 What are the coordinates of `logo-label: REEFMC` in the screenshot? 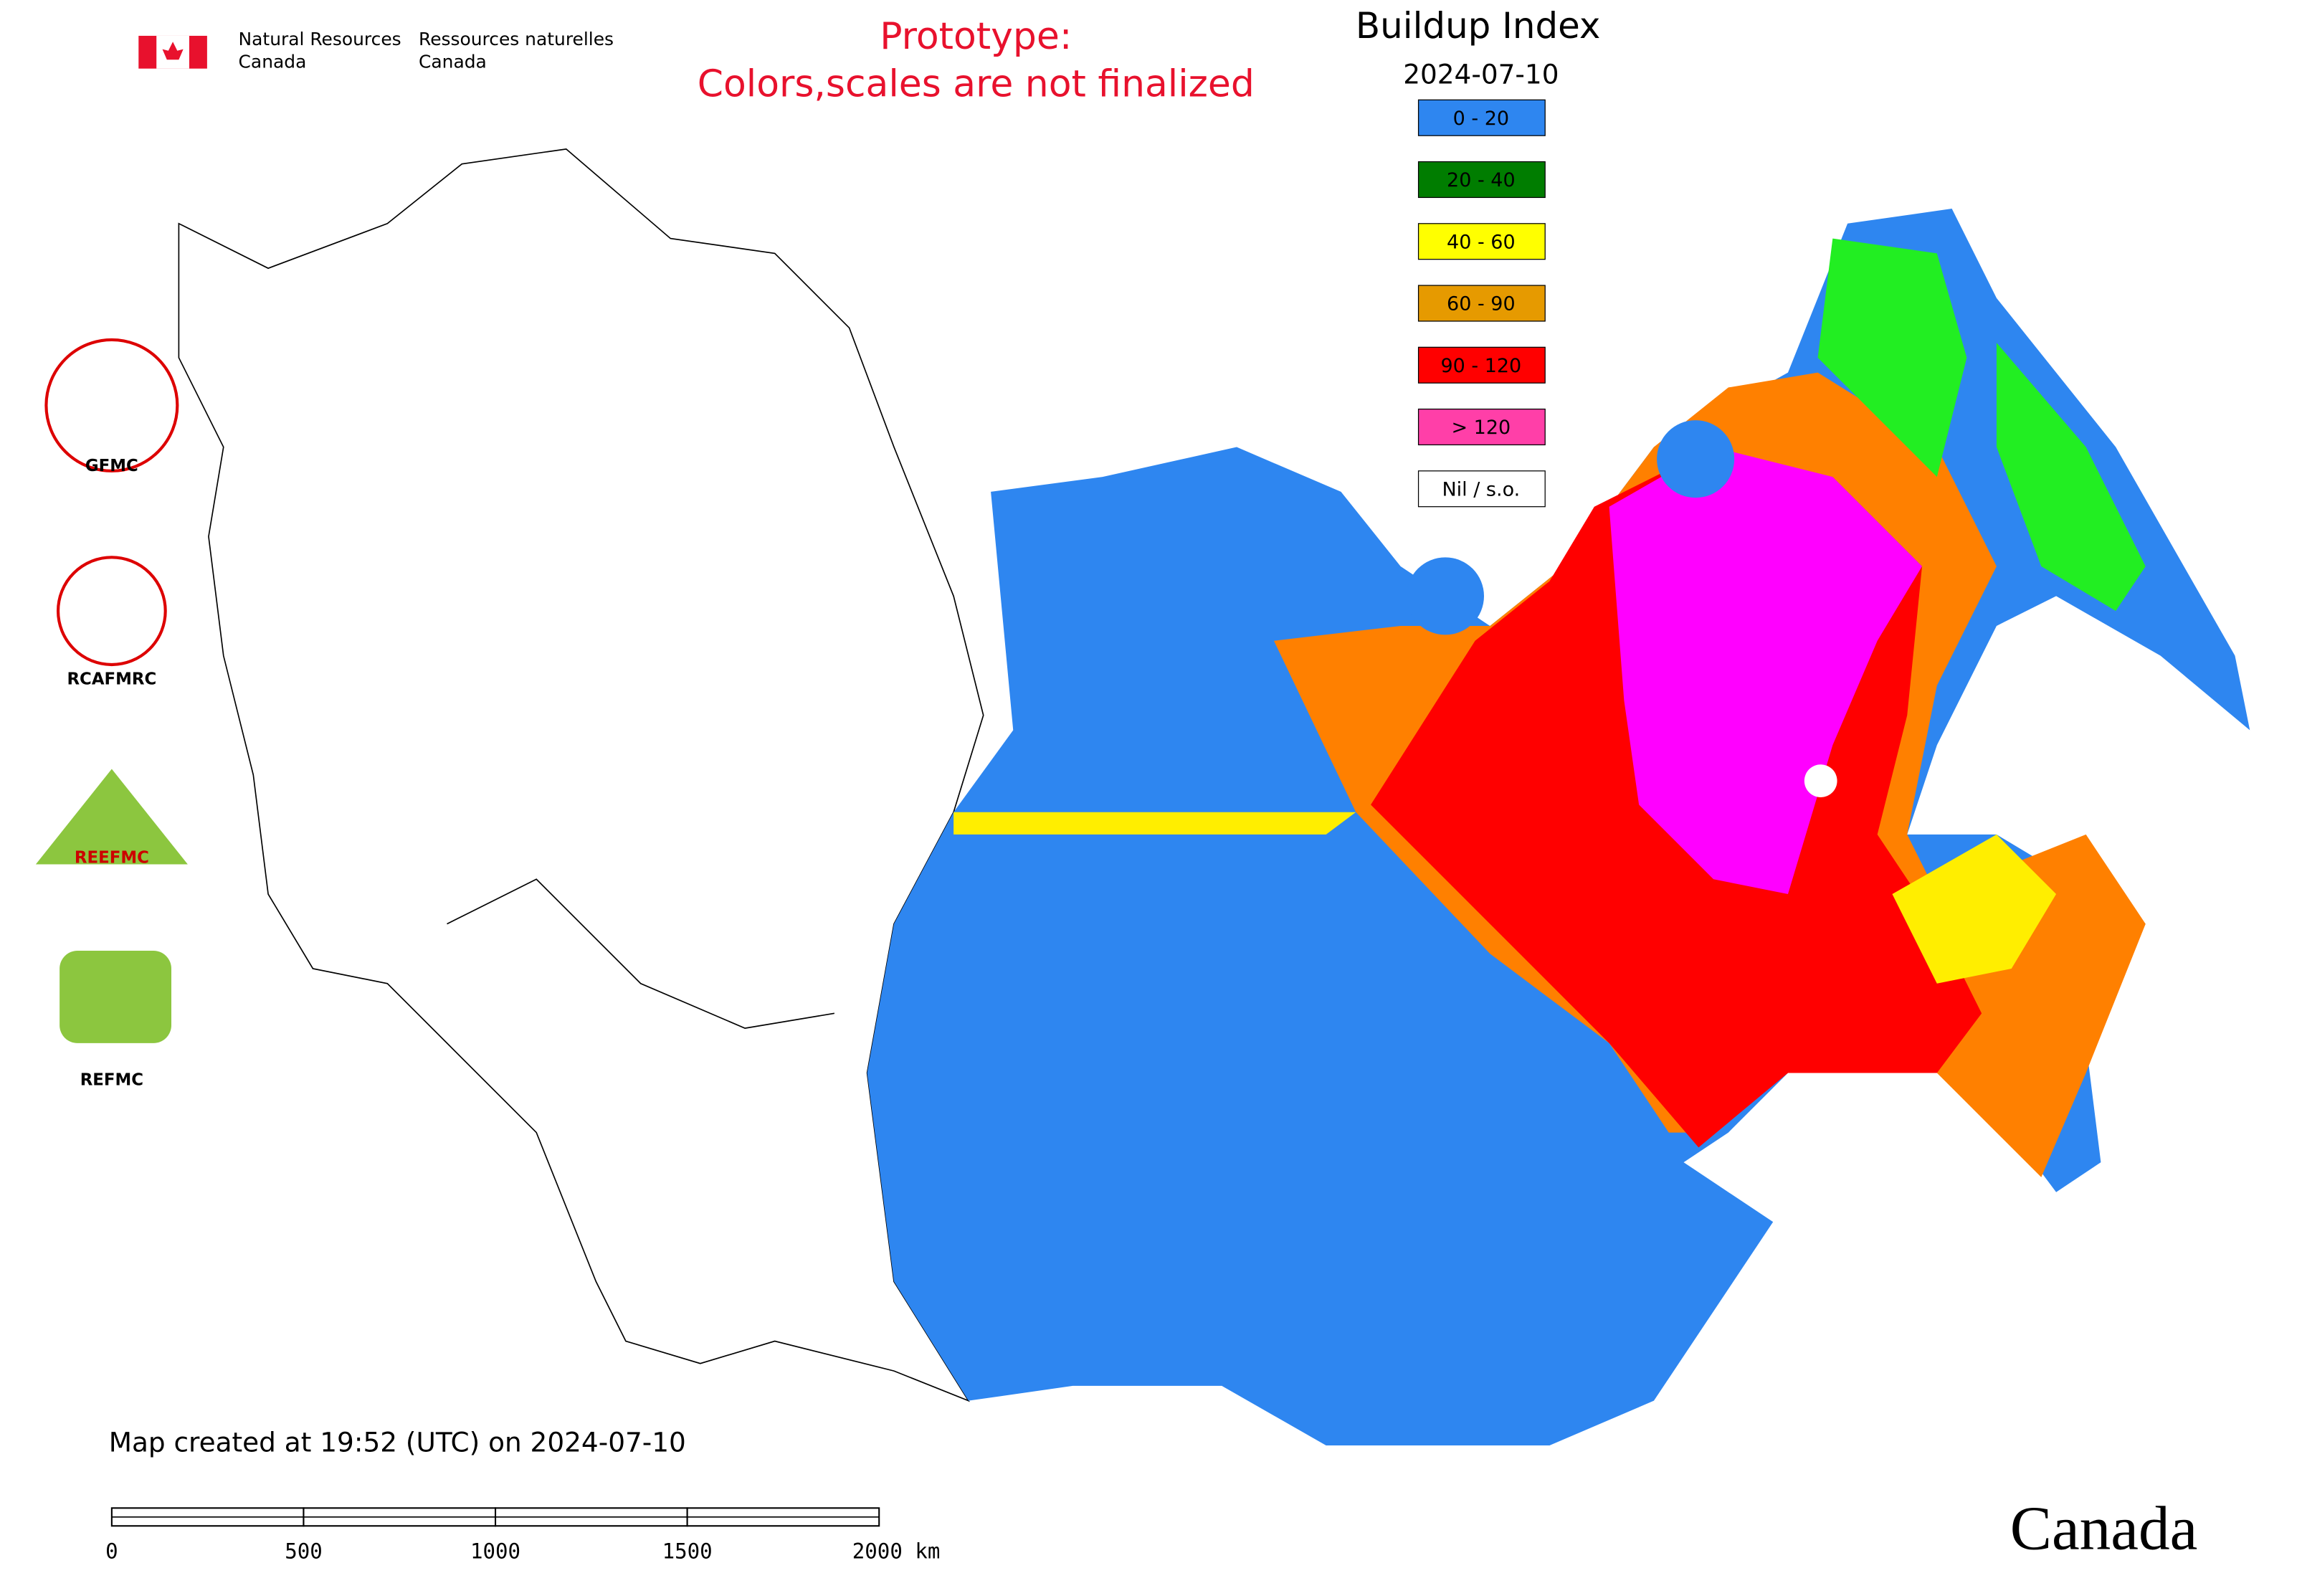 It's located at (112, 858).